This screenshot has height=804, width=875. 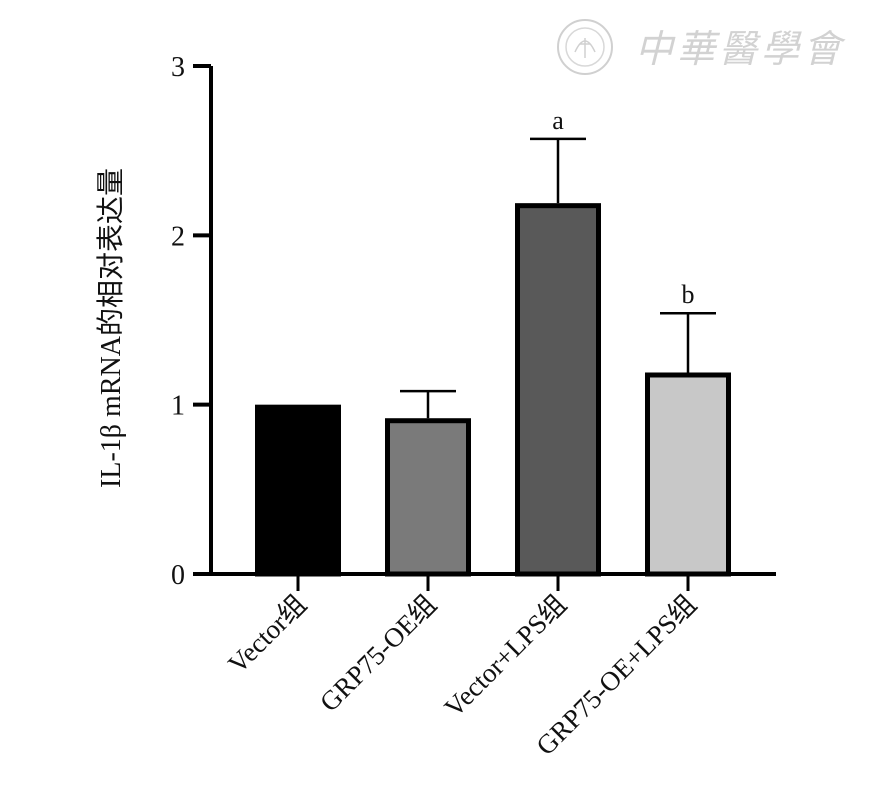 I want to click on error-bars-layer, so click(x=558, y=278).